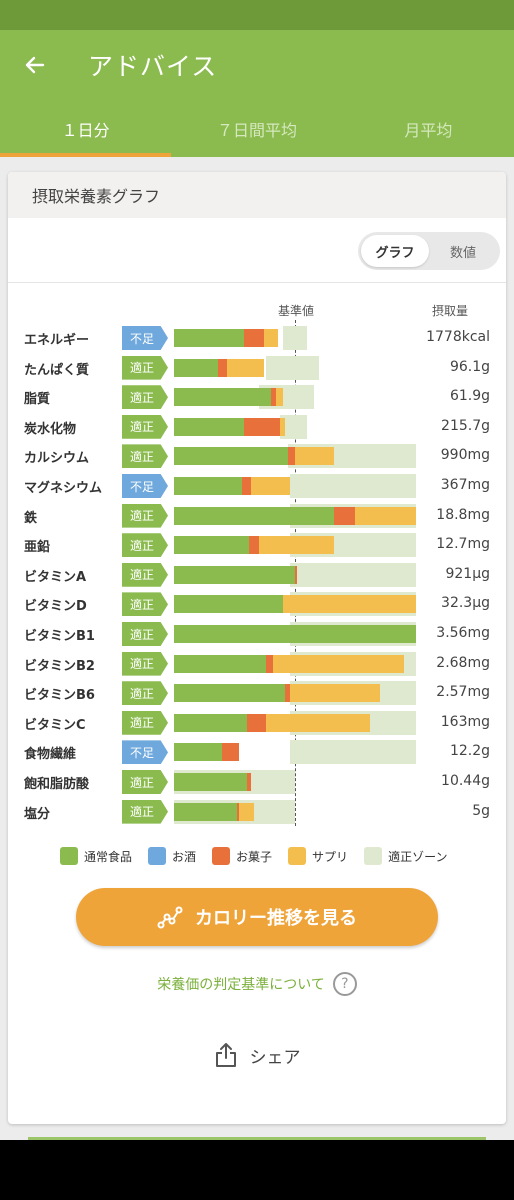  What do you see at coordinates (257, 1138) in the screenshot?
I see `next-card-edge` at bounding box center [257, 1138].